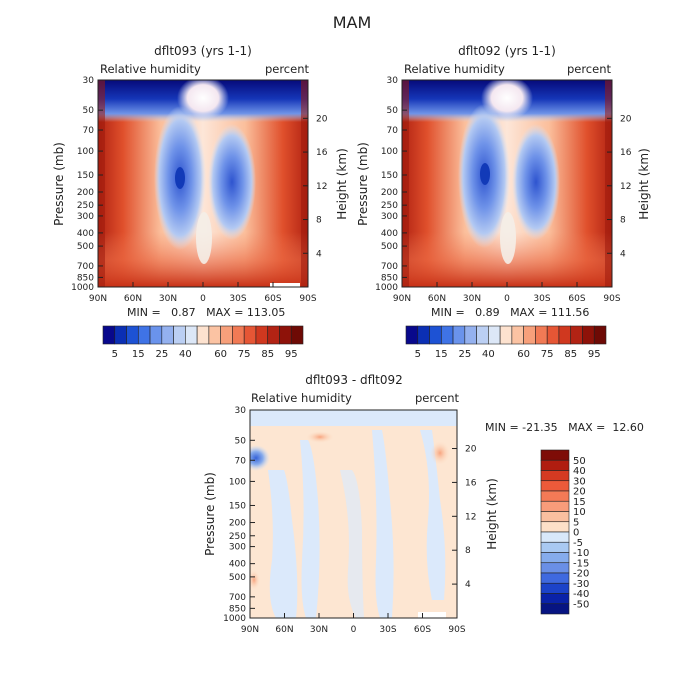  What do you see at coordinates (541, 299) in the screenshot?
I see `x-tick-label: 30S` at bounding box center [541, 299].